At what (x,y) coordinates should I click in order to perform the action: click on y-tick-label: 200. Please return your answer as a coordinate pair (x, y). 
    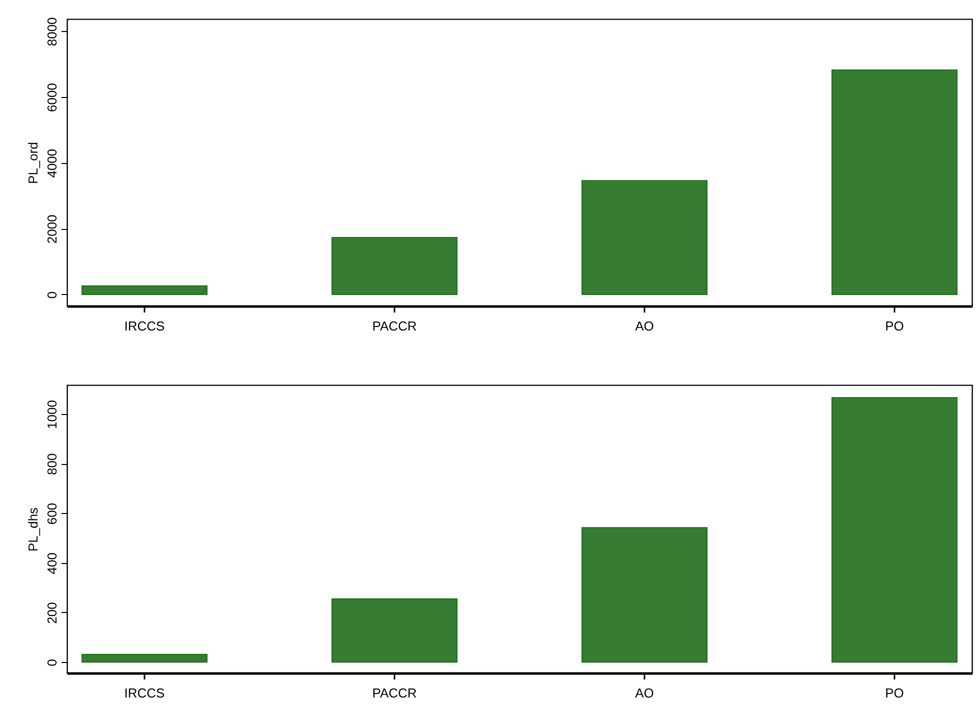
    Looking at the image, I should click on (52, 613).